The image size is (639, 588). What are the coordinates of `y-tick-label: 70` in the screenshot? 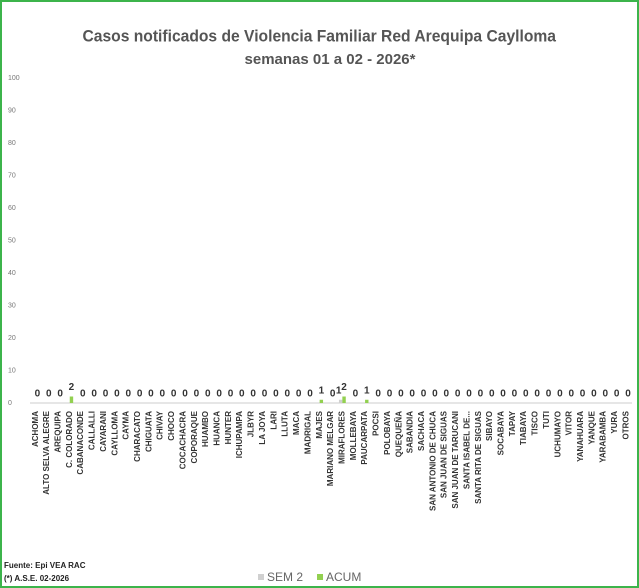 It's located at (12, 175).